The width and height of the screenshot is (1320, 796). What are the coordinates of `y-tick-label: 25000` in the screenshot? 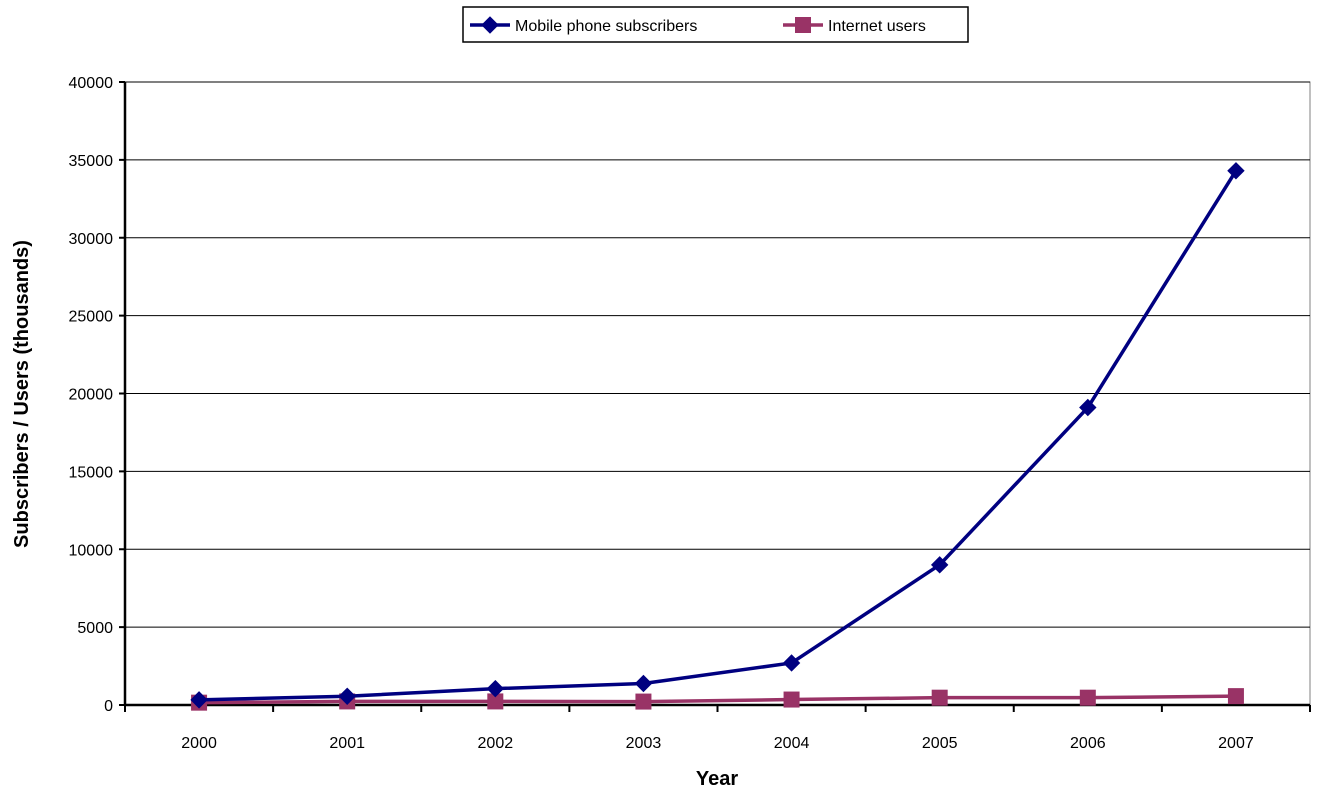 It's located at (91, 317).